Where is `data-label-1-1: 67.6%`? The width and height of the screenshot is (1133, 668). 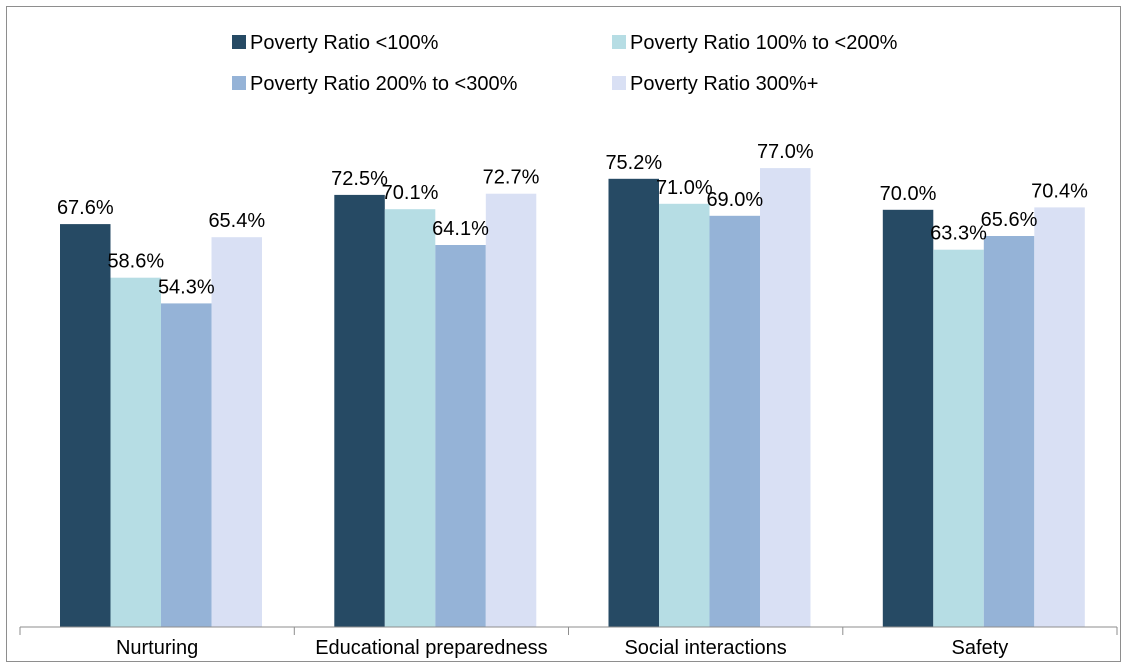 data-label-1-1: 67.6% is located at coordinates (85, 208).